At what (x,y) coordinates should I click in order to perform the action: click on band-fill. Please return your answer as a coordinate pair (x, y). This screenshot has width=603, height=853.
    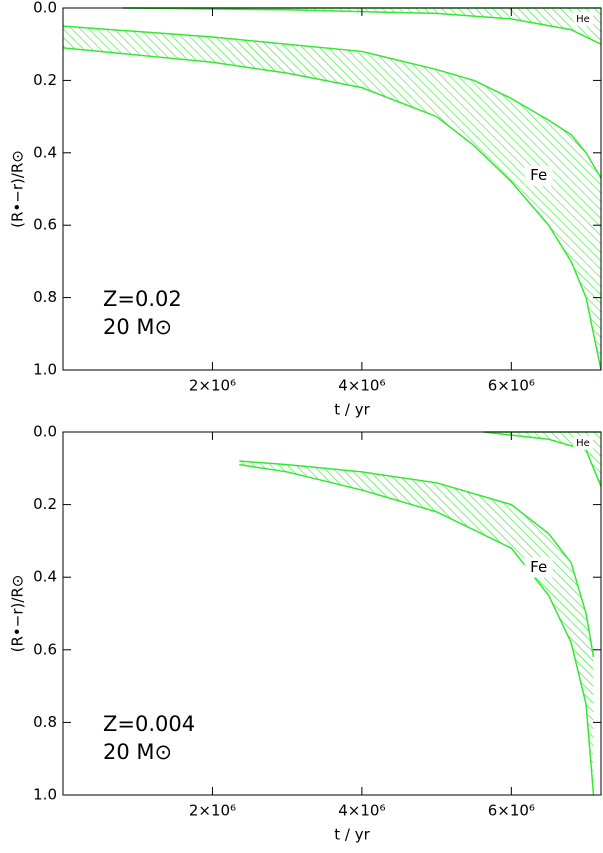
    Looking at the image, I should click on (362, 26).